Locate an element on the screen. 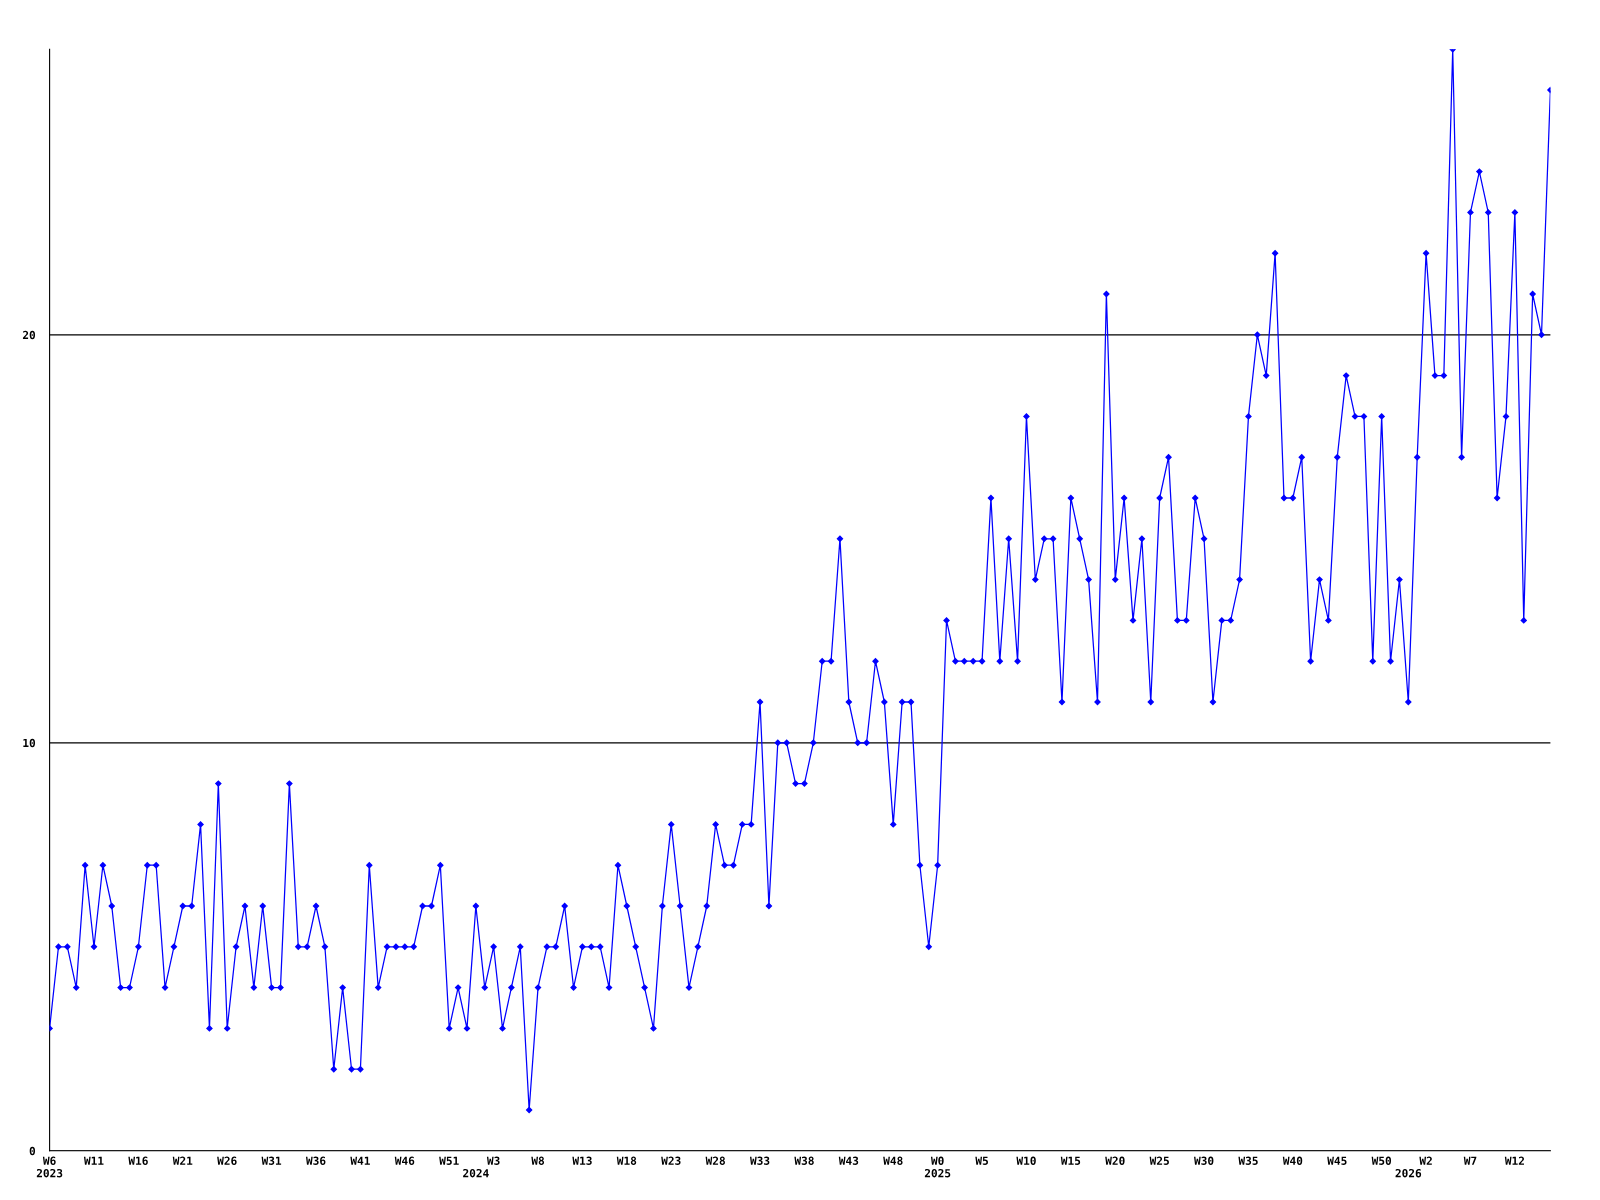 Image resolution: width=1600 pixels, height=1200 pixels. x-tick-label: W2 is located at coordinates (1425, 1160).